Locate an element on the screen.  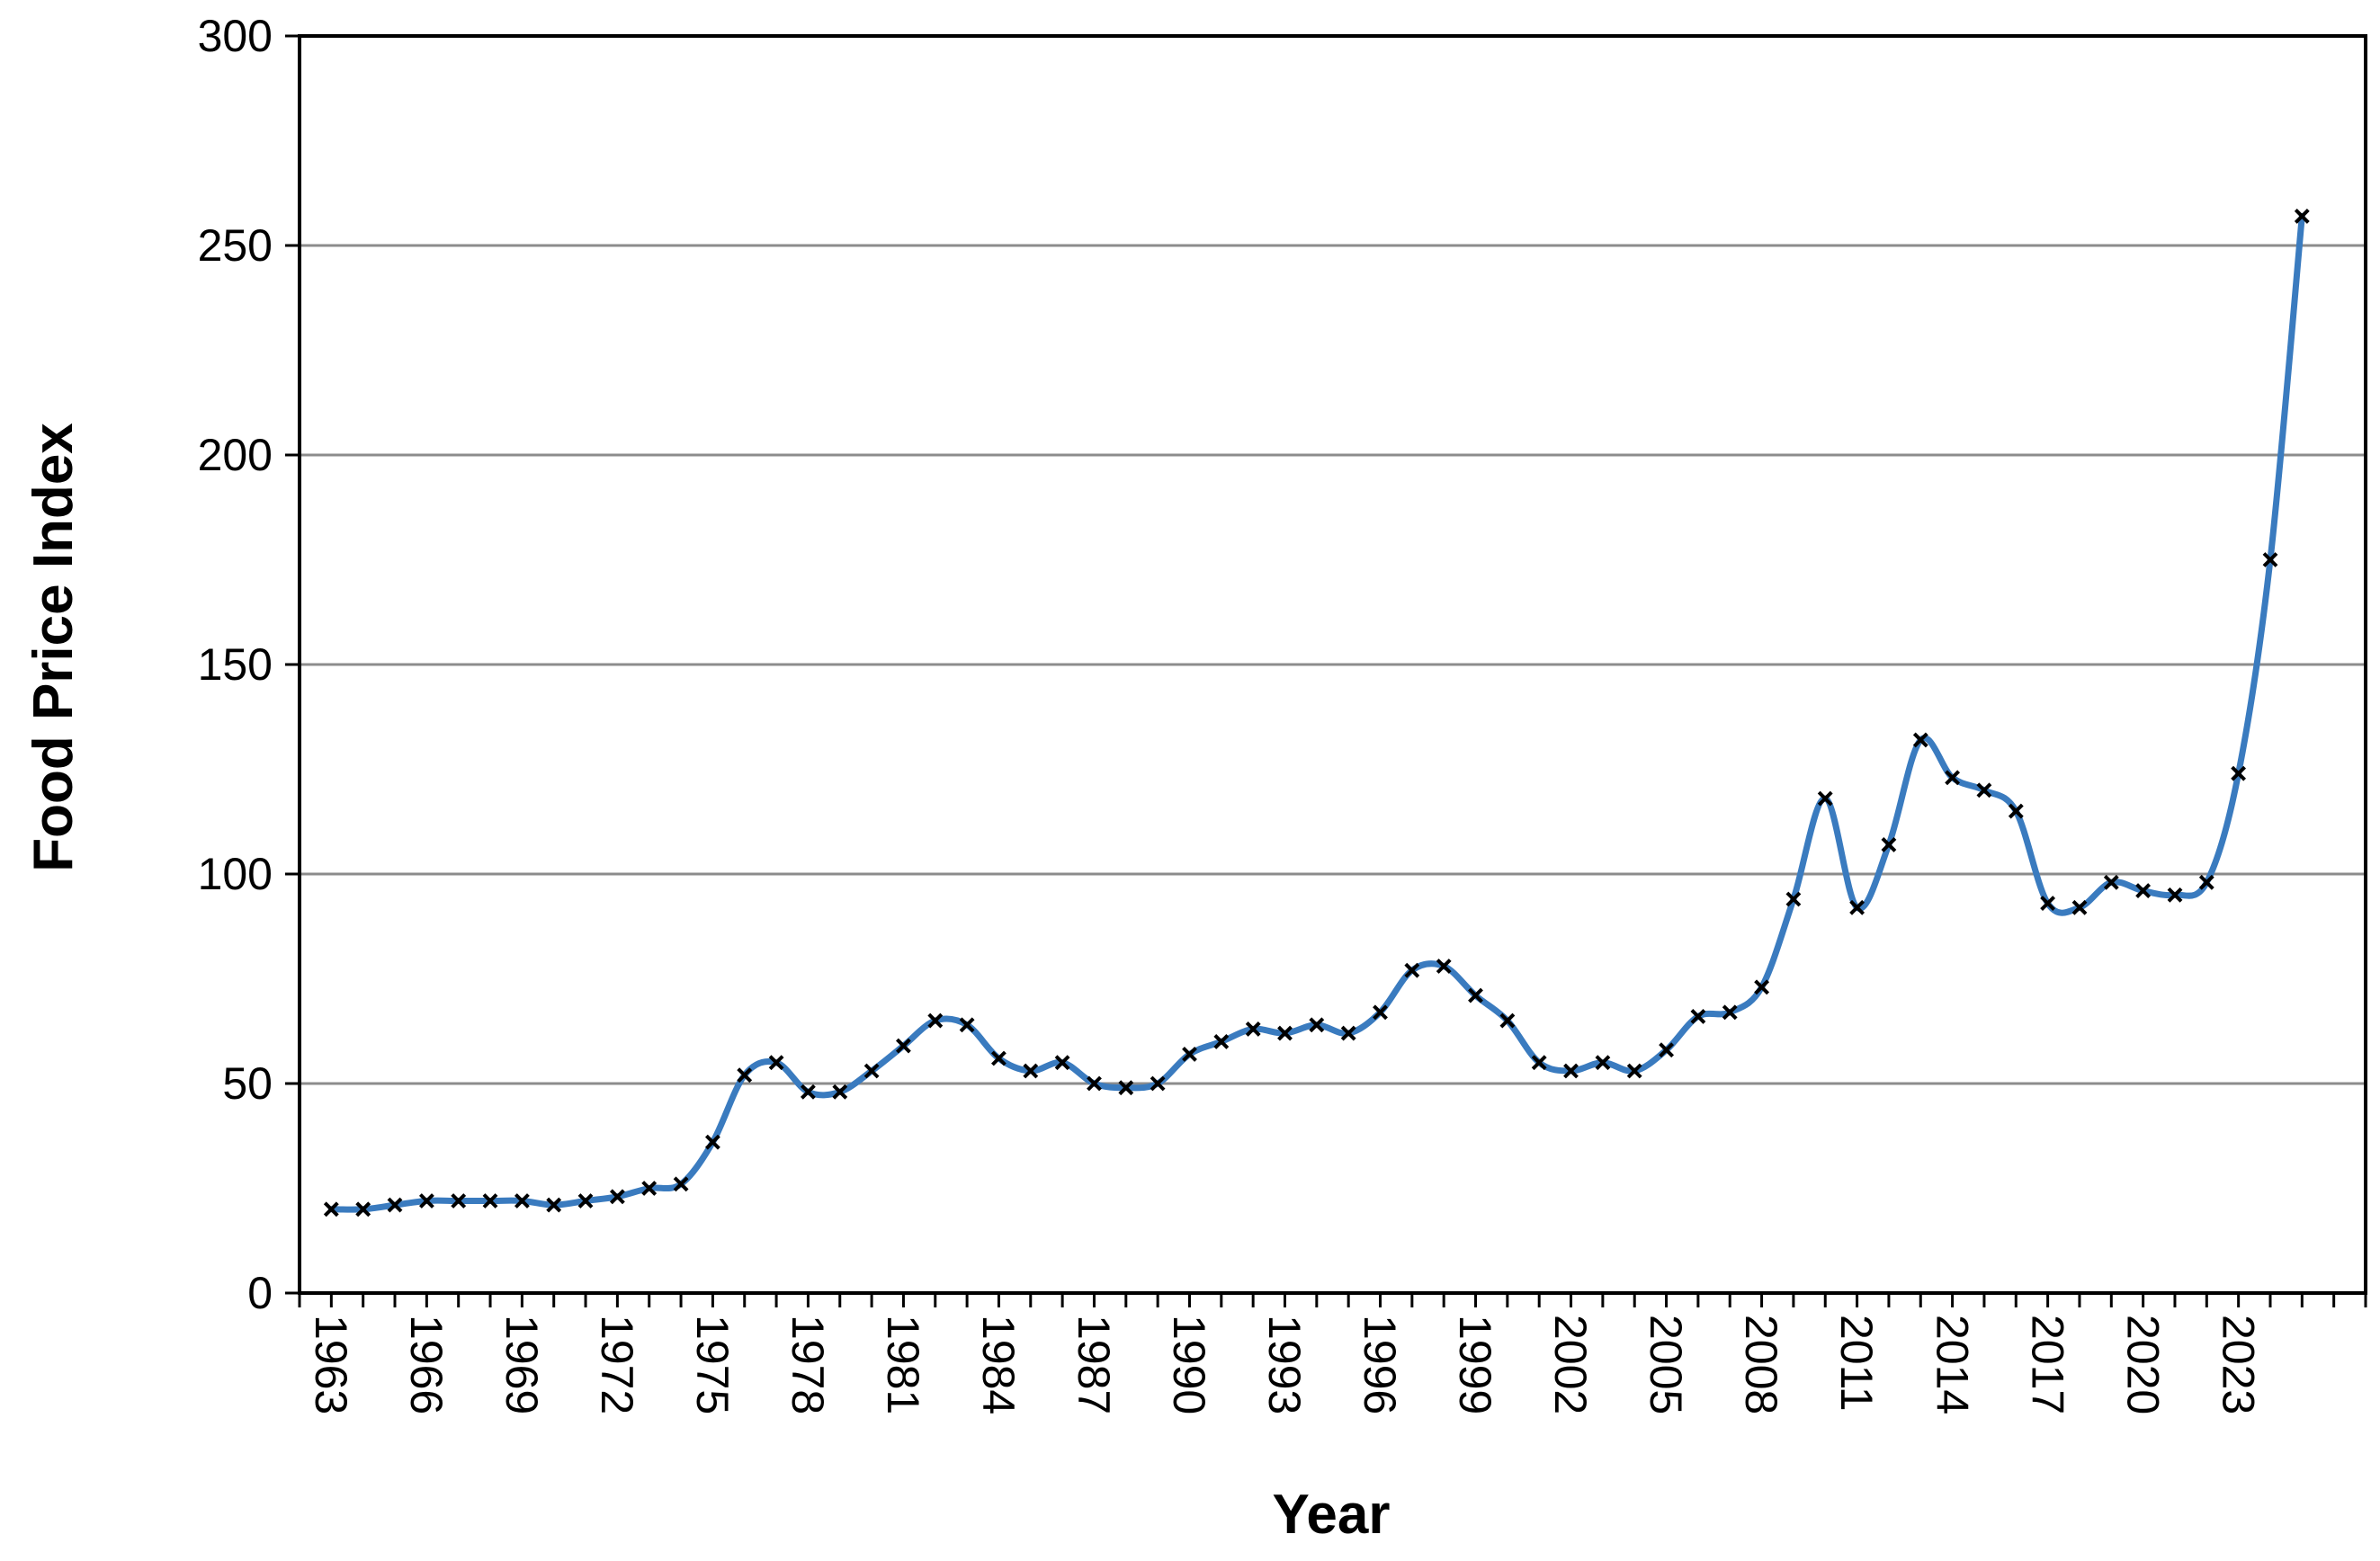
data-point-2011 is located at coordinates (1825, 799).